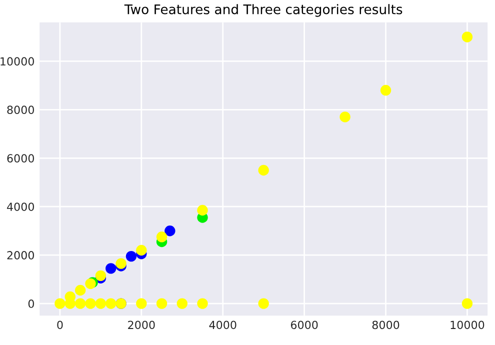 Image resolution: width=495 pixels, height=345 pixels. I want to click on x-tick-label: 8000, so click(386, 325).